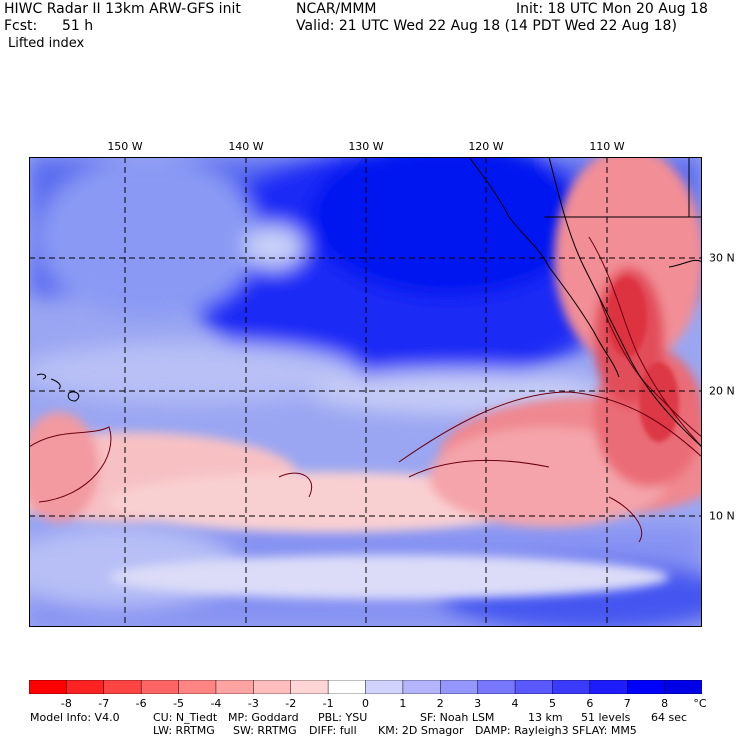  I want to click on lon-label-140w: 140 W, so click(246, 146).